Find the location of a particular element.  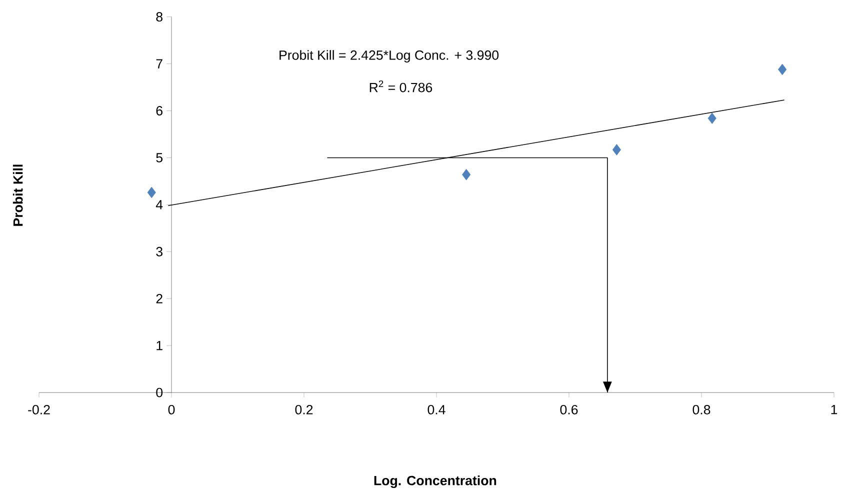

annotation: Probit Kill = 2.425*Log Conc. + 3.990 is located at coordinates (389, 56).